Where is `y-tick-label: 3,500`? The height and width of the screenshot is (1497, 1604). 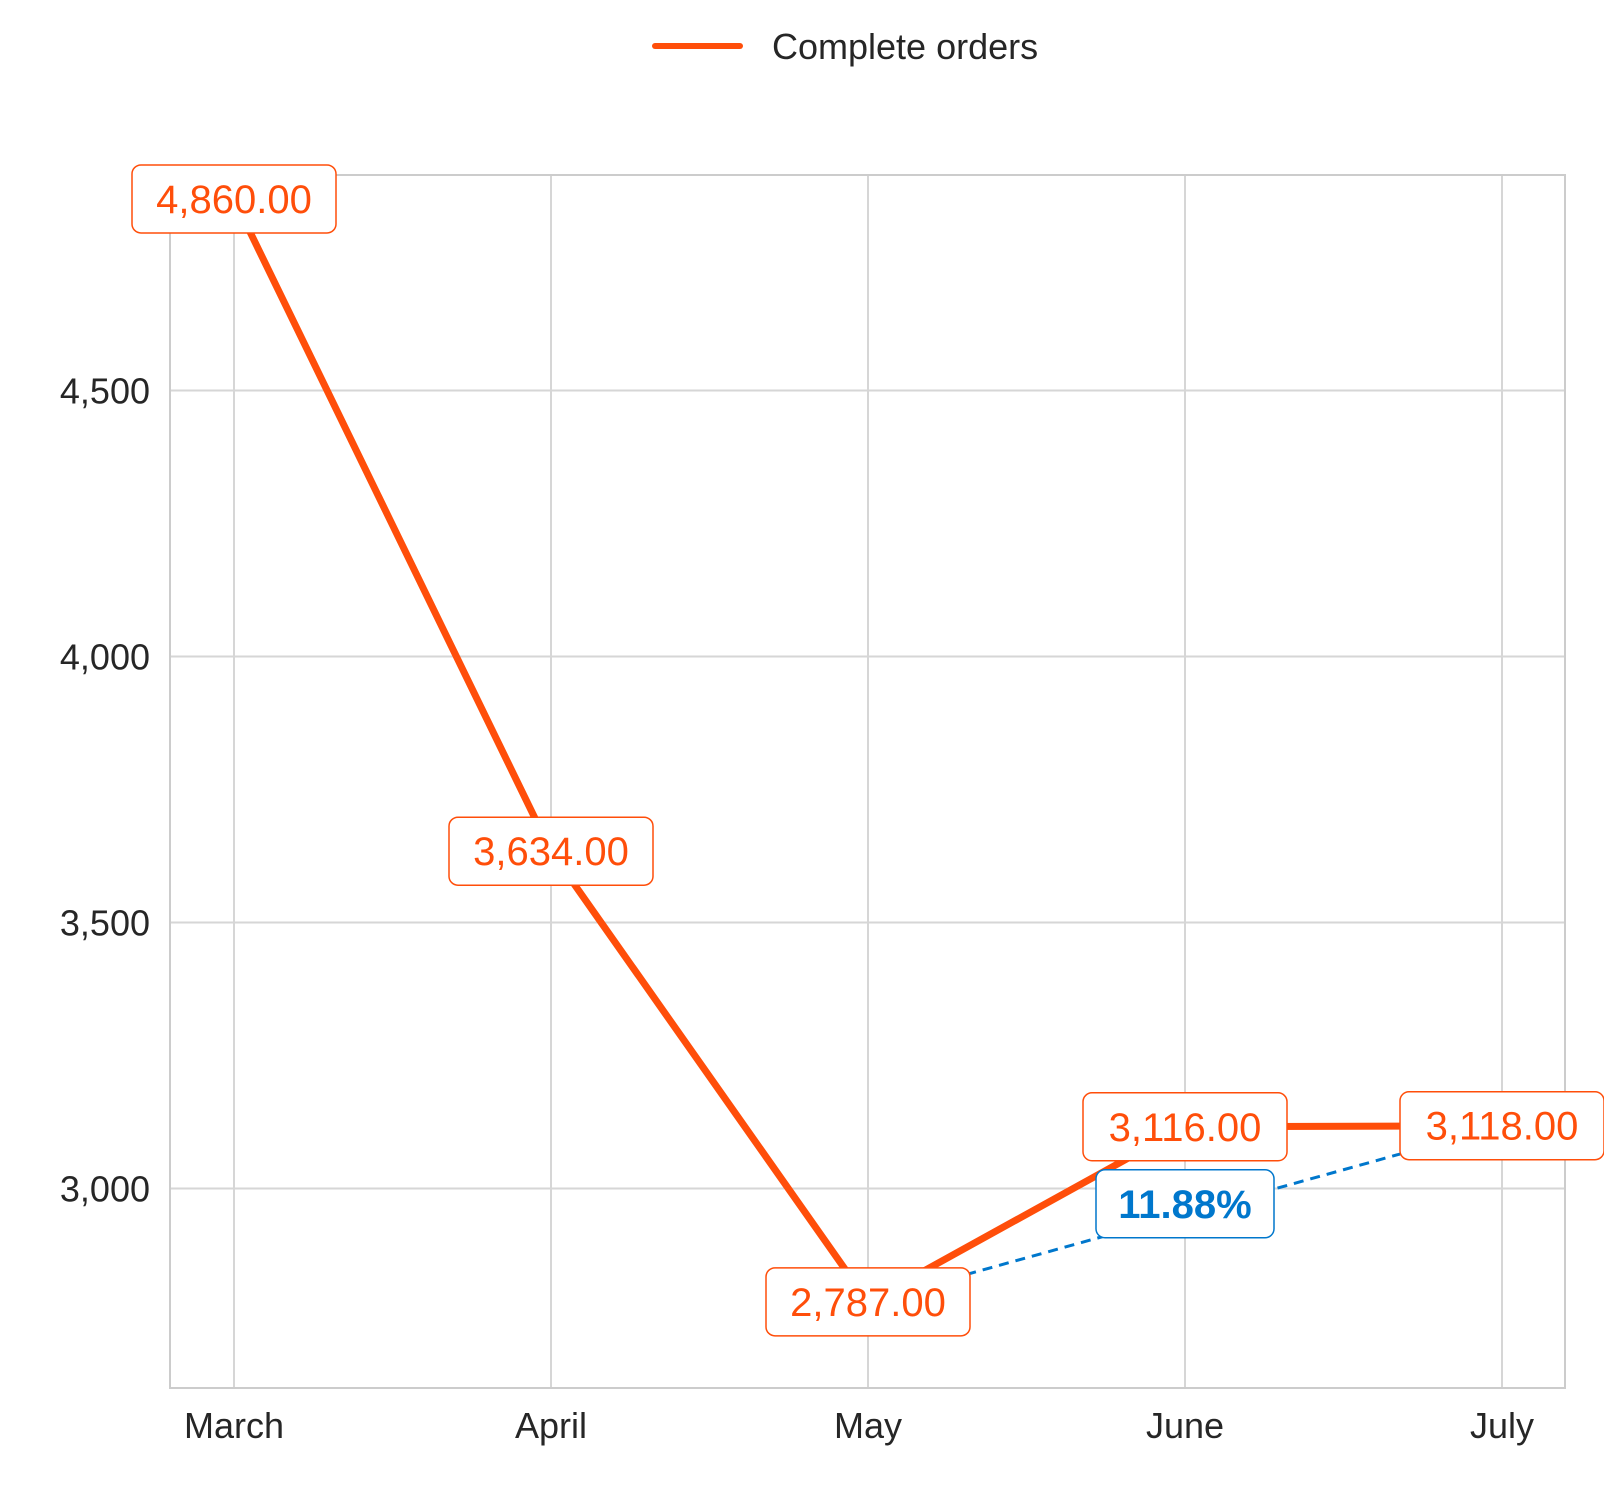
y-tick-label: 3,500 is located at coordinates (105, 922).